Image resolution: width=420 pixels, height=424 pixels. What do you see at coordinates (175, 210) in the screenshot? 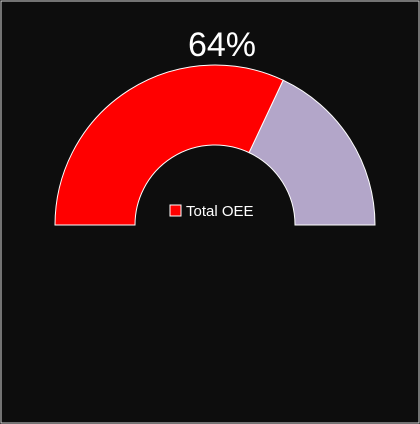
I see `legend-swatch` at bounding box center [175, 210].